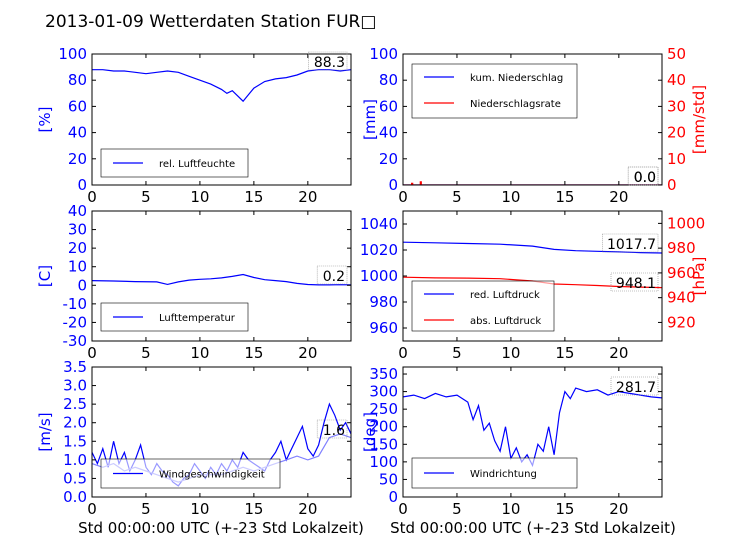 The image size is (736, 552). I want to click on value-label: 88.3, so click(329, 63).